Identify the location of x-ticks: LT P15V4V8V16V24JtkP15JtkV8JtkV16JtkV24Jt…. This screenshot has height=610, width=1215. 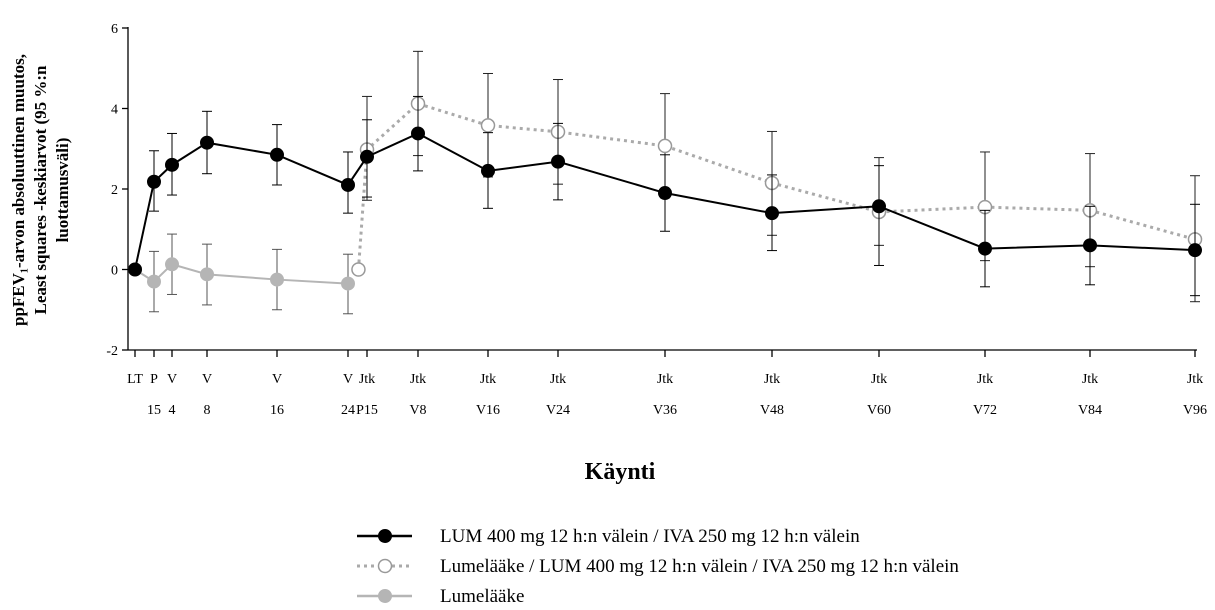
(667, 384).